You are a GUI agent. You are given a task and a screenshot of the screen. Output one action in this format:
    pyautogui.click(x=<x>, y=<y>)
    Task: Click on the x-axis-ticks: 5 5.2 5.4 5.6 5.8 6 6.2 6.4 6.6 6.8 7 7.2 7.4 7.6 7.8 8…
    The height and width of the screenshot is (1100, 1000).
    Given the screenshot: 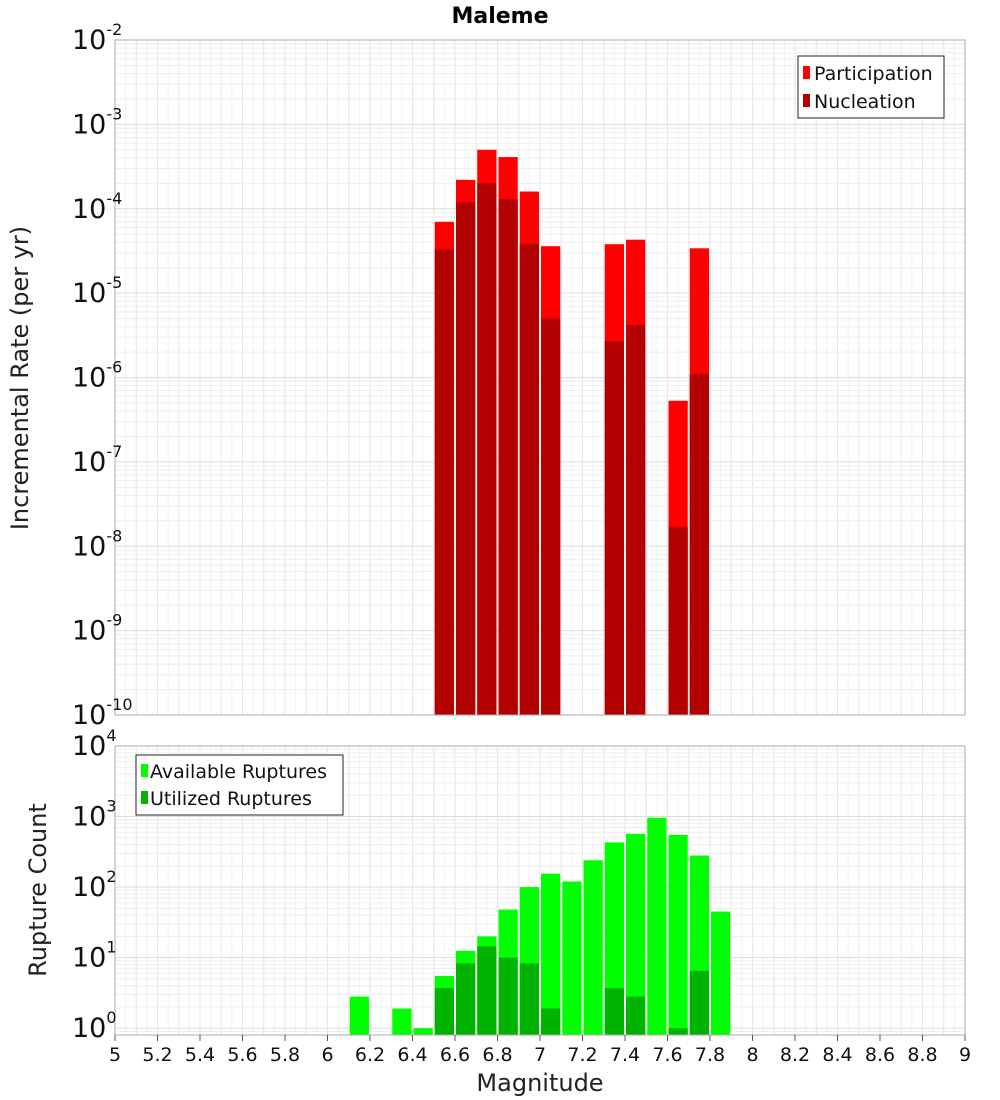 What is the action you would take?
    pyautogui.click(x=540, y=1050)
    